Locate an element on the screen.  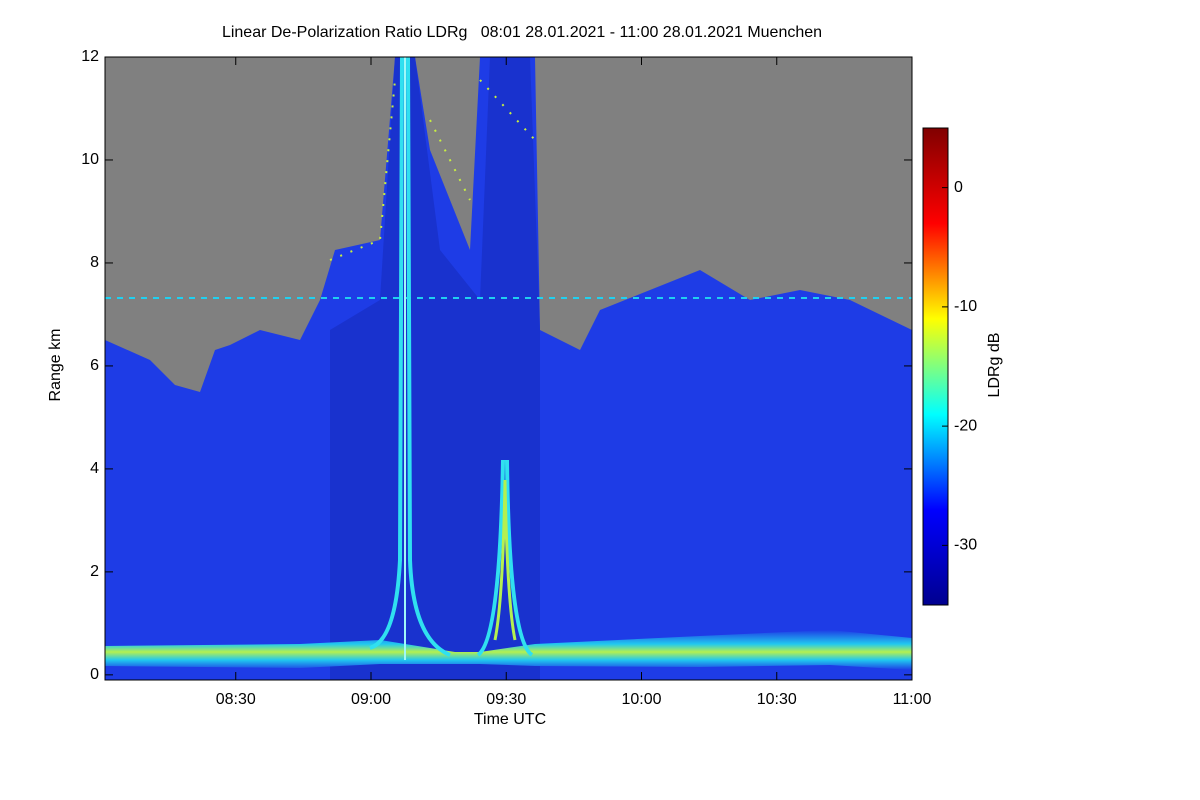
x-tick-label: 10:00 is located at coordinates (641, 699).